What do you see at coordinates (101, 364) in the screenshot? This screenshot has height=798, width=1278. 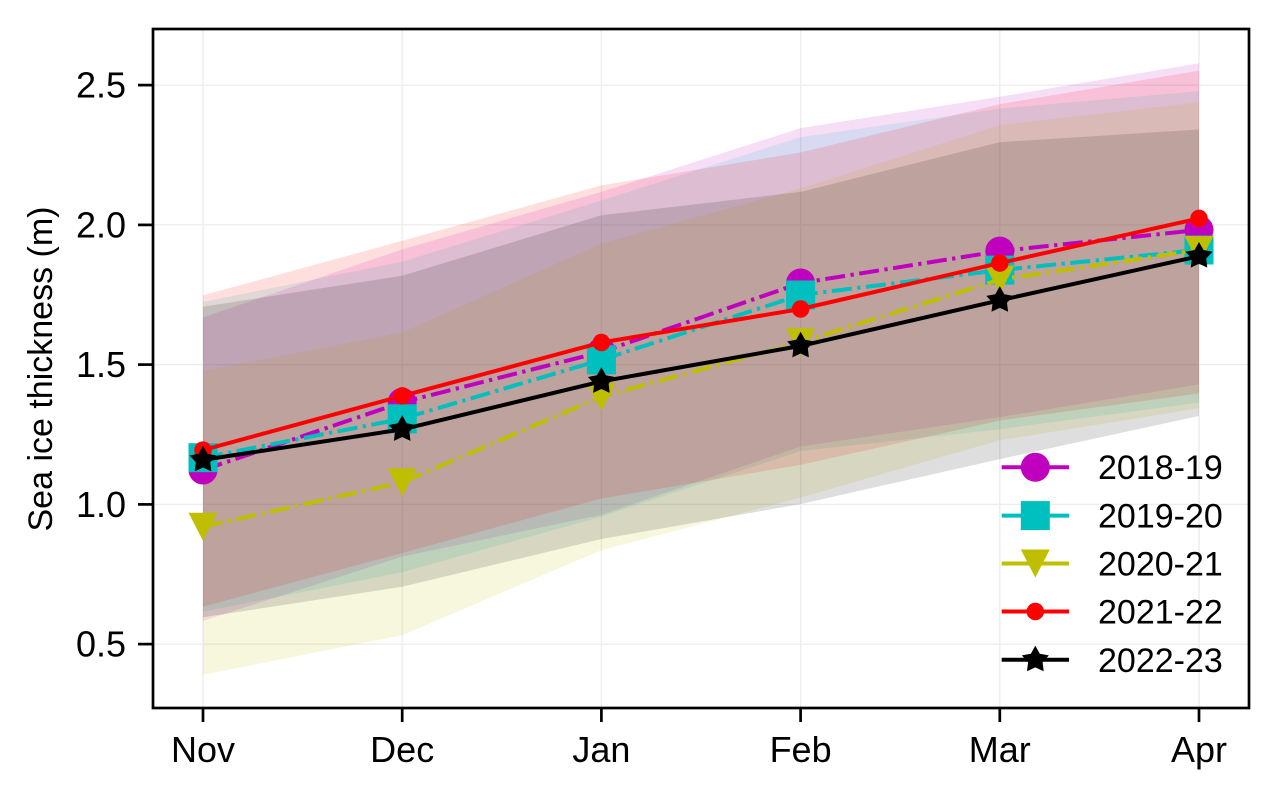 I see `svg-text: 1.5` at bounding box center [101, 364].